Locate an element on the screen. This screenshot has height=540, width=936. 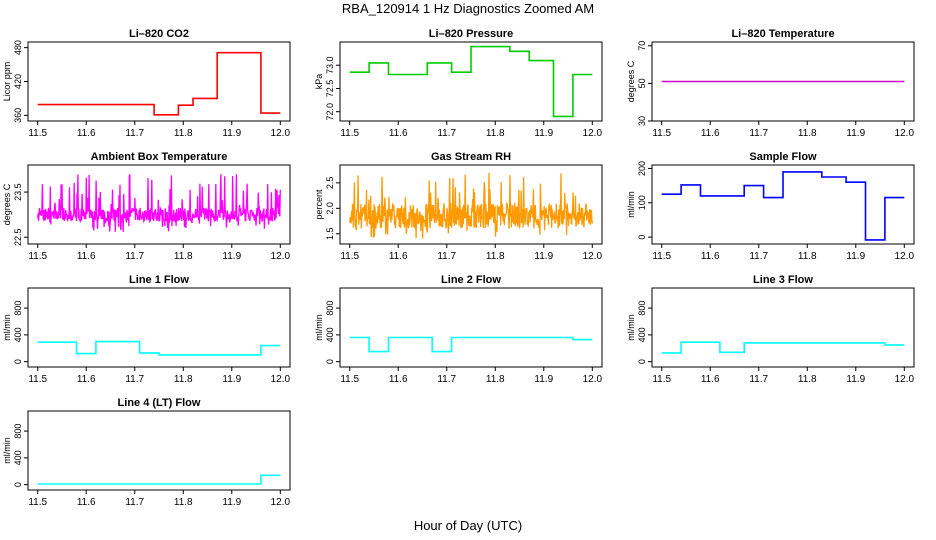
panel-title: Sample Flow is located at coordinates (783, 157).